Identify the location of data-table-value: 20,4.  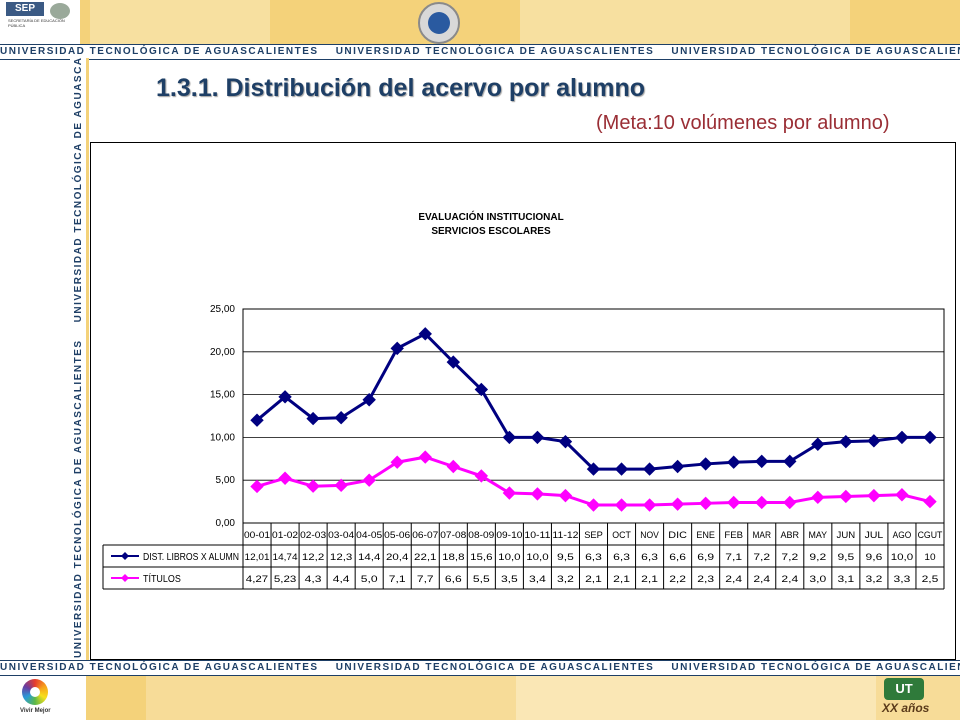
(397, 557).